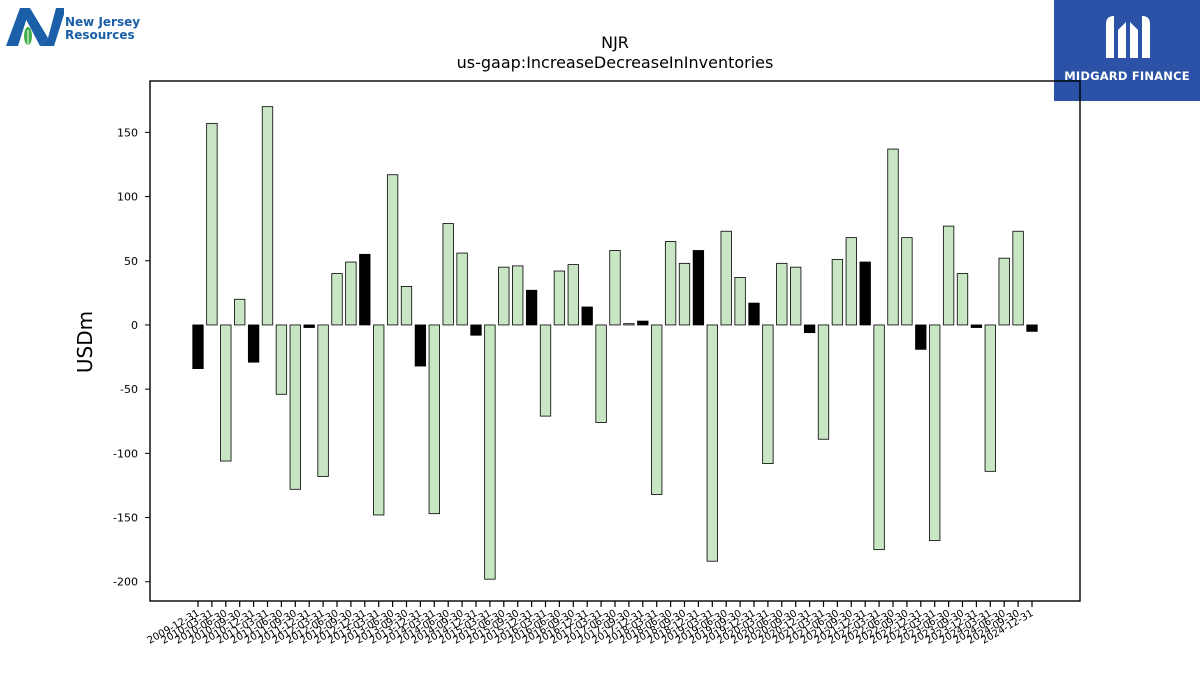  What do you see at coordinates (129, 389) in the screenshot?
I see `y-tick-label: -50` at bounding box center [129, 389].